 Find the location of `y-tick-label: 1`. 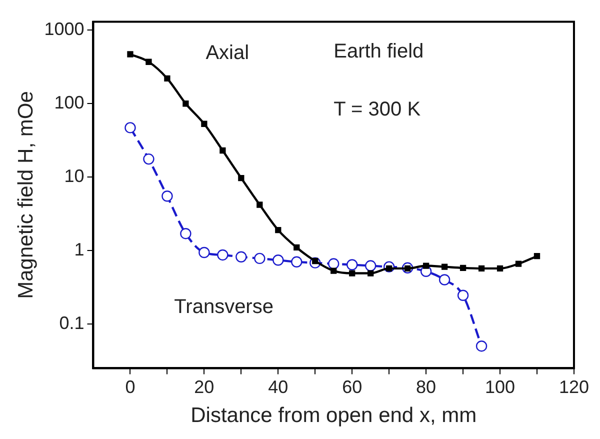

y-tick-label: 1 is located at coordinates (79, 249).